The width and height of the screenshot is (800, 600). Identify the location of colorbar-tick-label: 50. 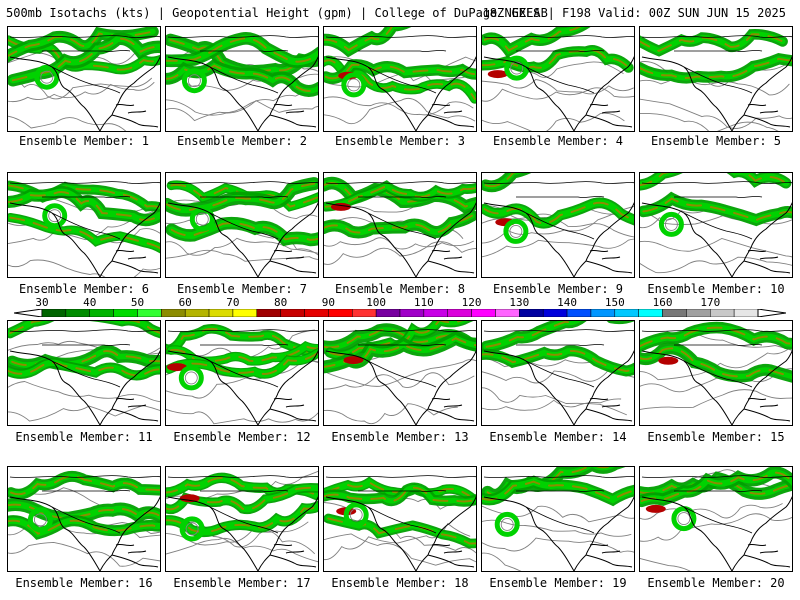
(137, 302).